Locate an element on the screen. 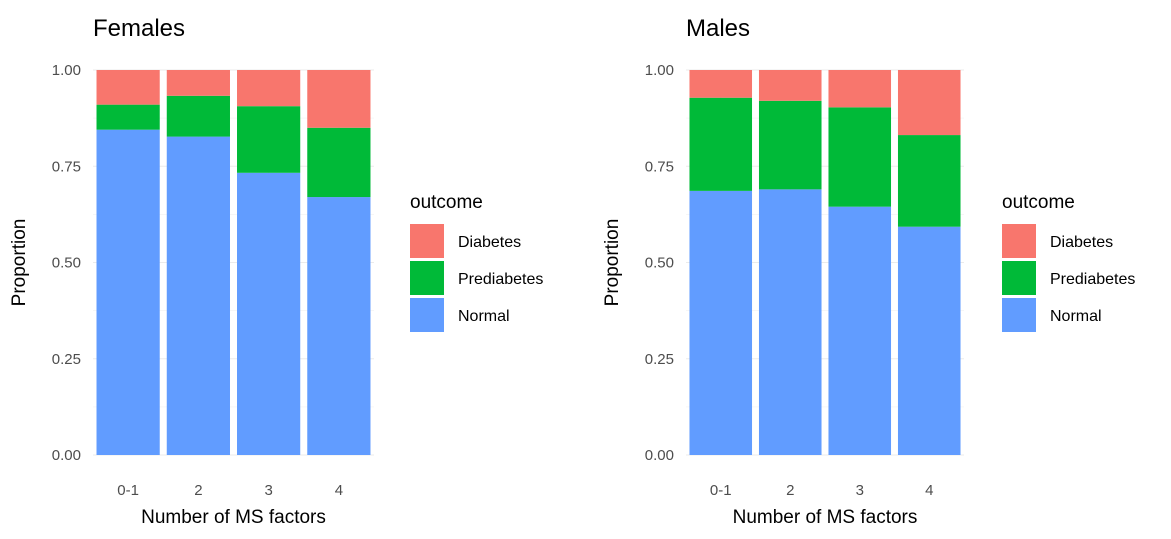 This screenshot has width=1171, height=539. chart-title: Males is located at coordinates (718, 28).